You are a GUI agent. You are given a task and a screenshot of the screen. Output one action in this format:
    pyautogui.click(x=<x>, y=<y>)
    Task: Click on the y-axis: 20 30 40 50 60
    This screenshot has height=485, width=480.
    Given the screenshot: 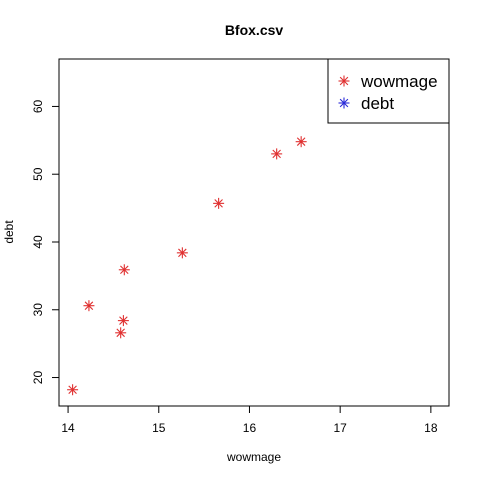 What is the action you would take?
    pyautogui.click(x=45, y=242)
    